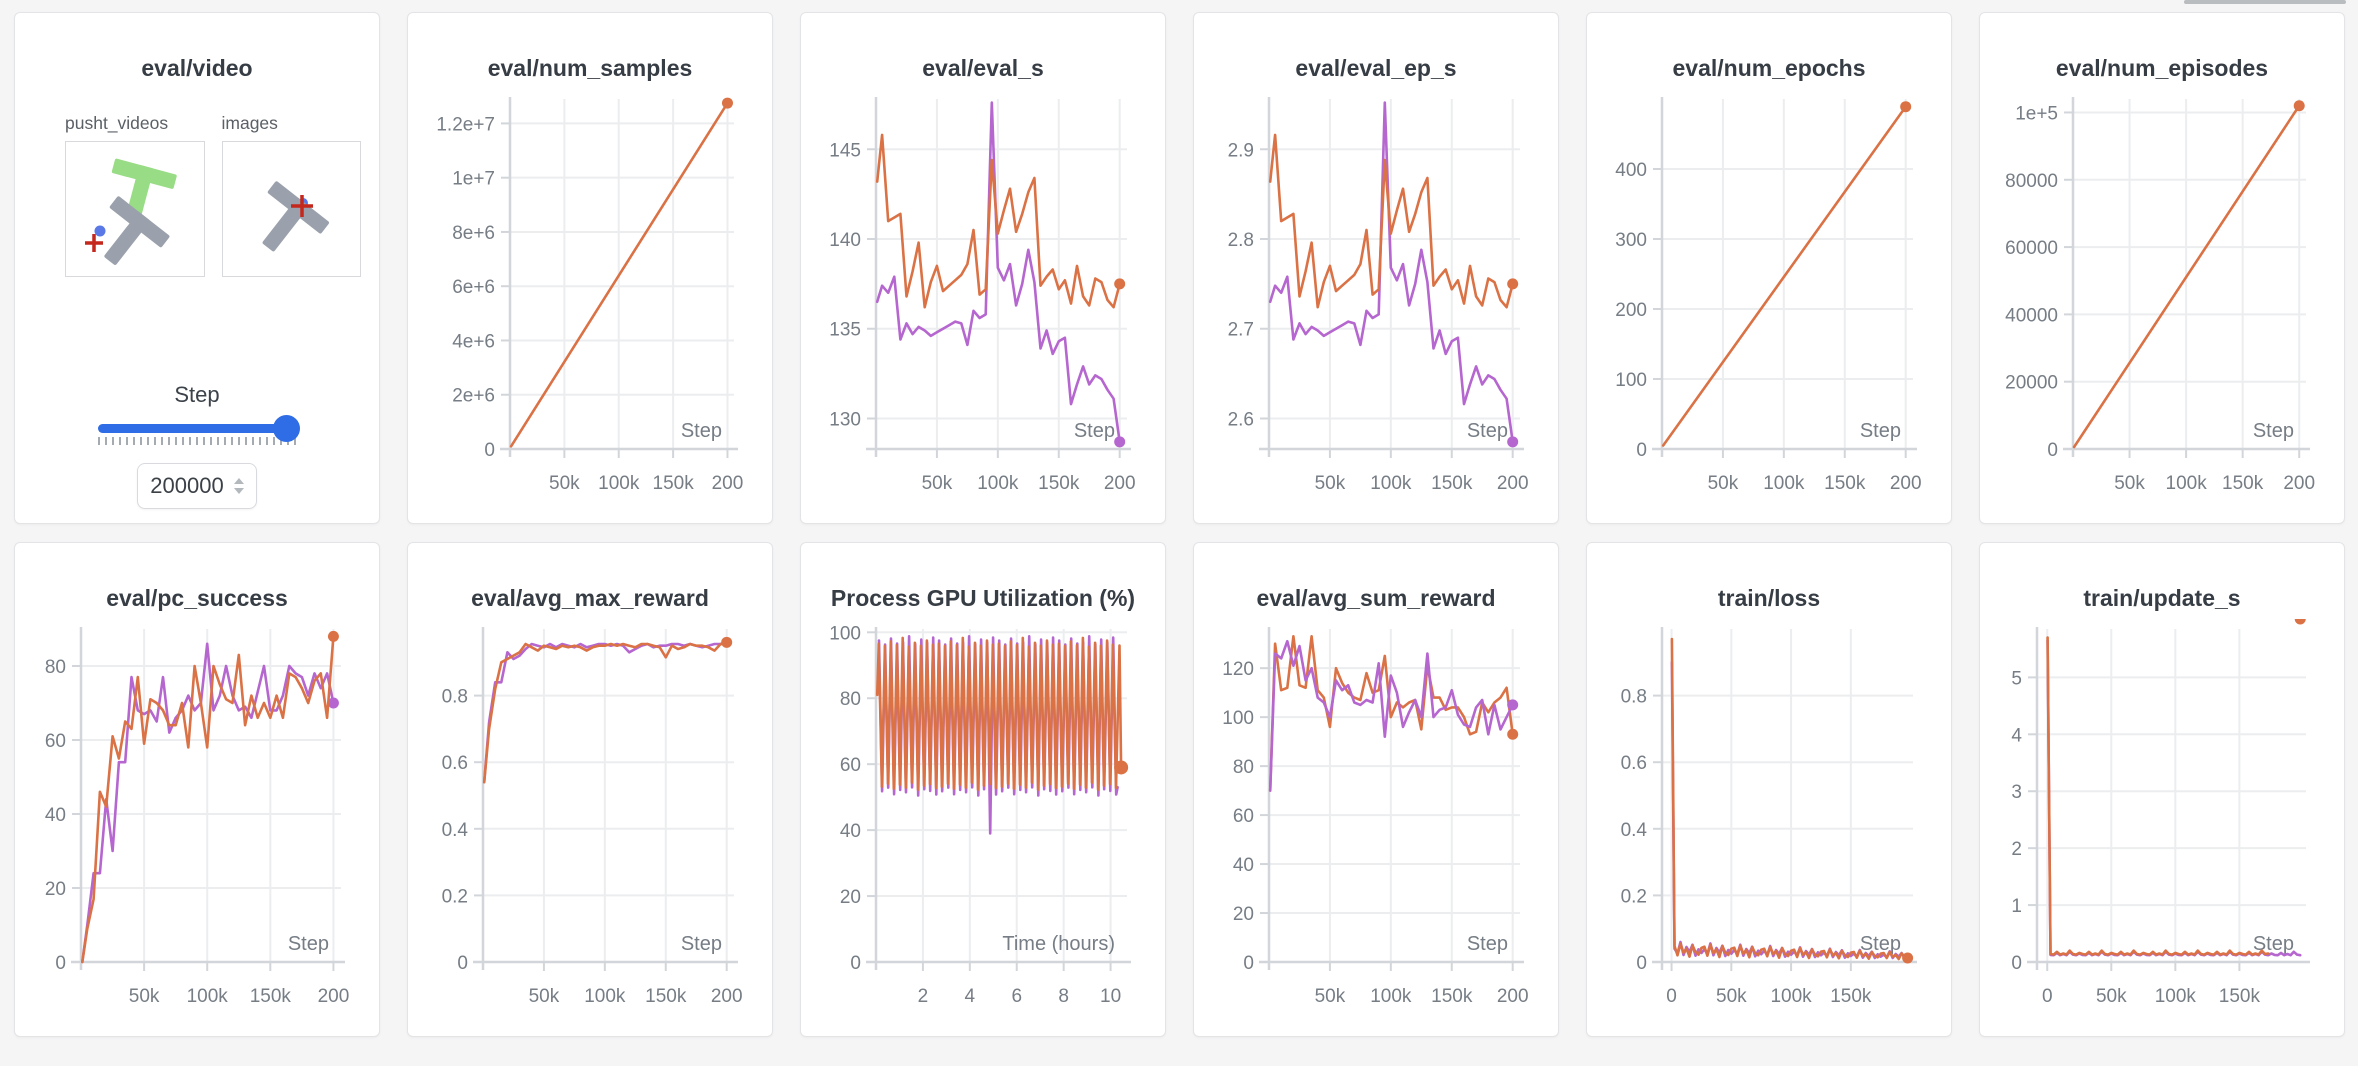 The height and width of the screenshot is (1066, 2358). Describe the element at coordinates (1376, 821) in the screenshot. I see `line-chart: 0 20 40 60 80 100 120 50k 100k 150k 200 Step` at that location.